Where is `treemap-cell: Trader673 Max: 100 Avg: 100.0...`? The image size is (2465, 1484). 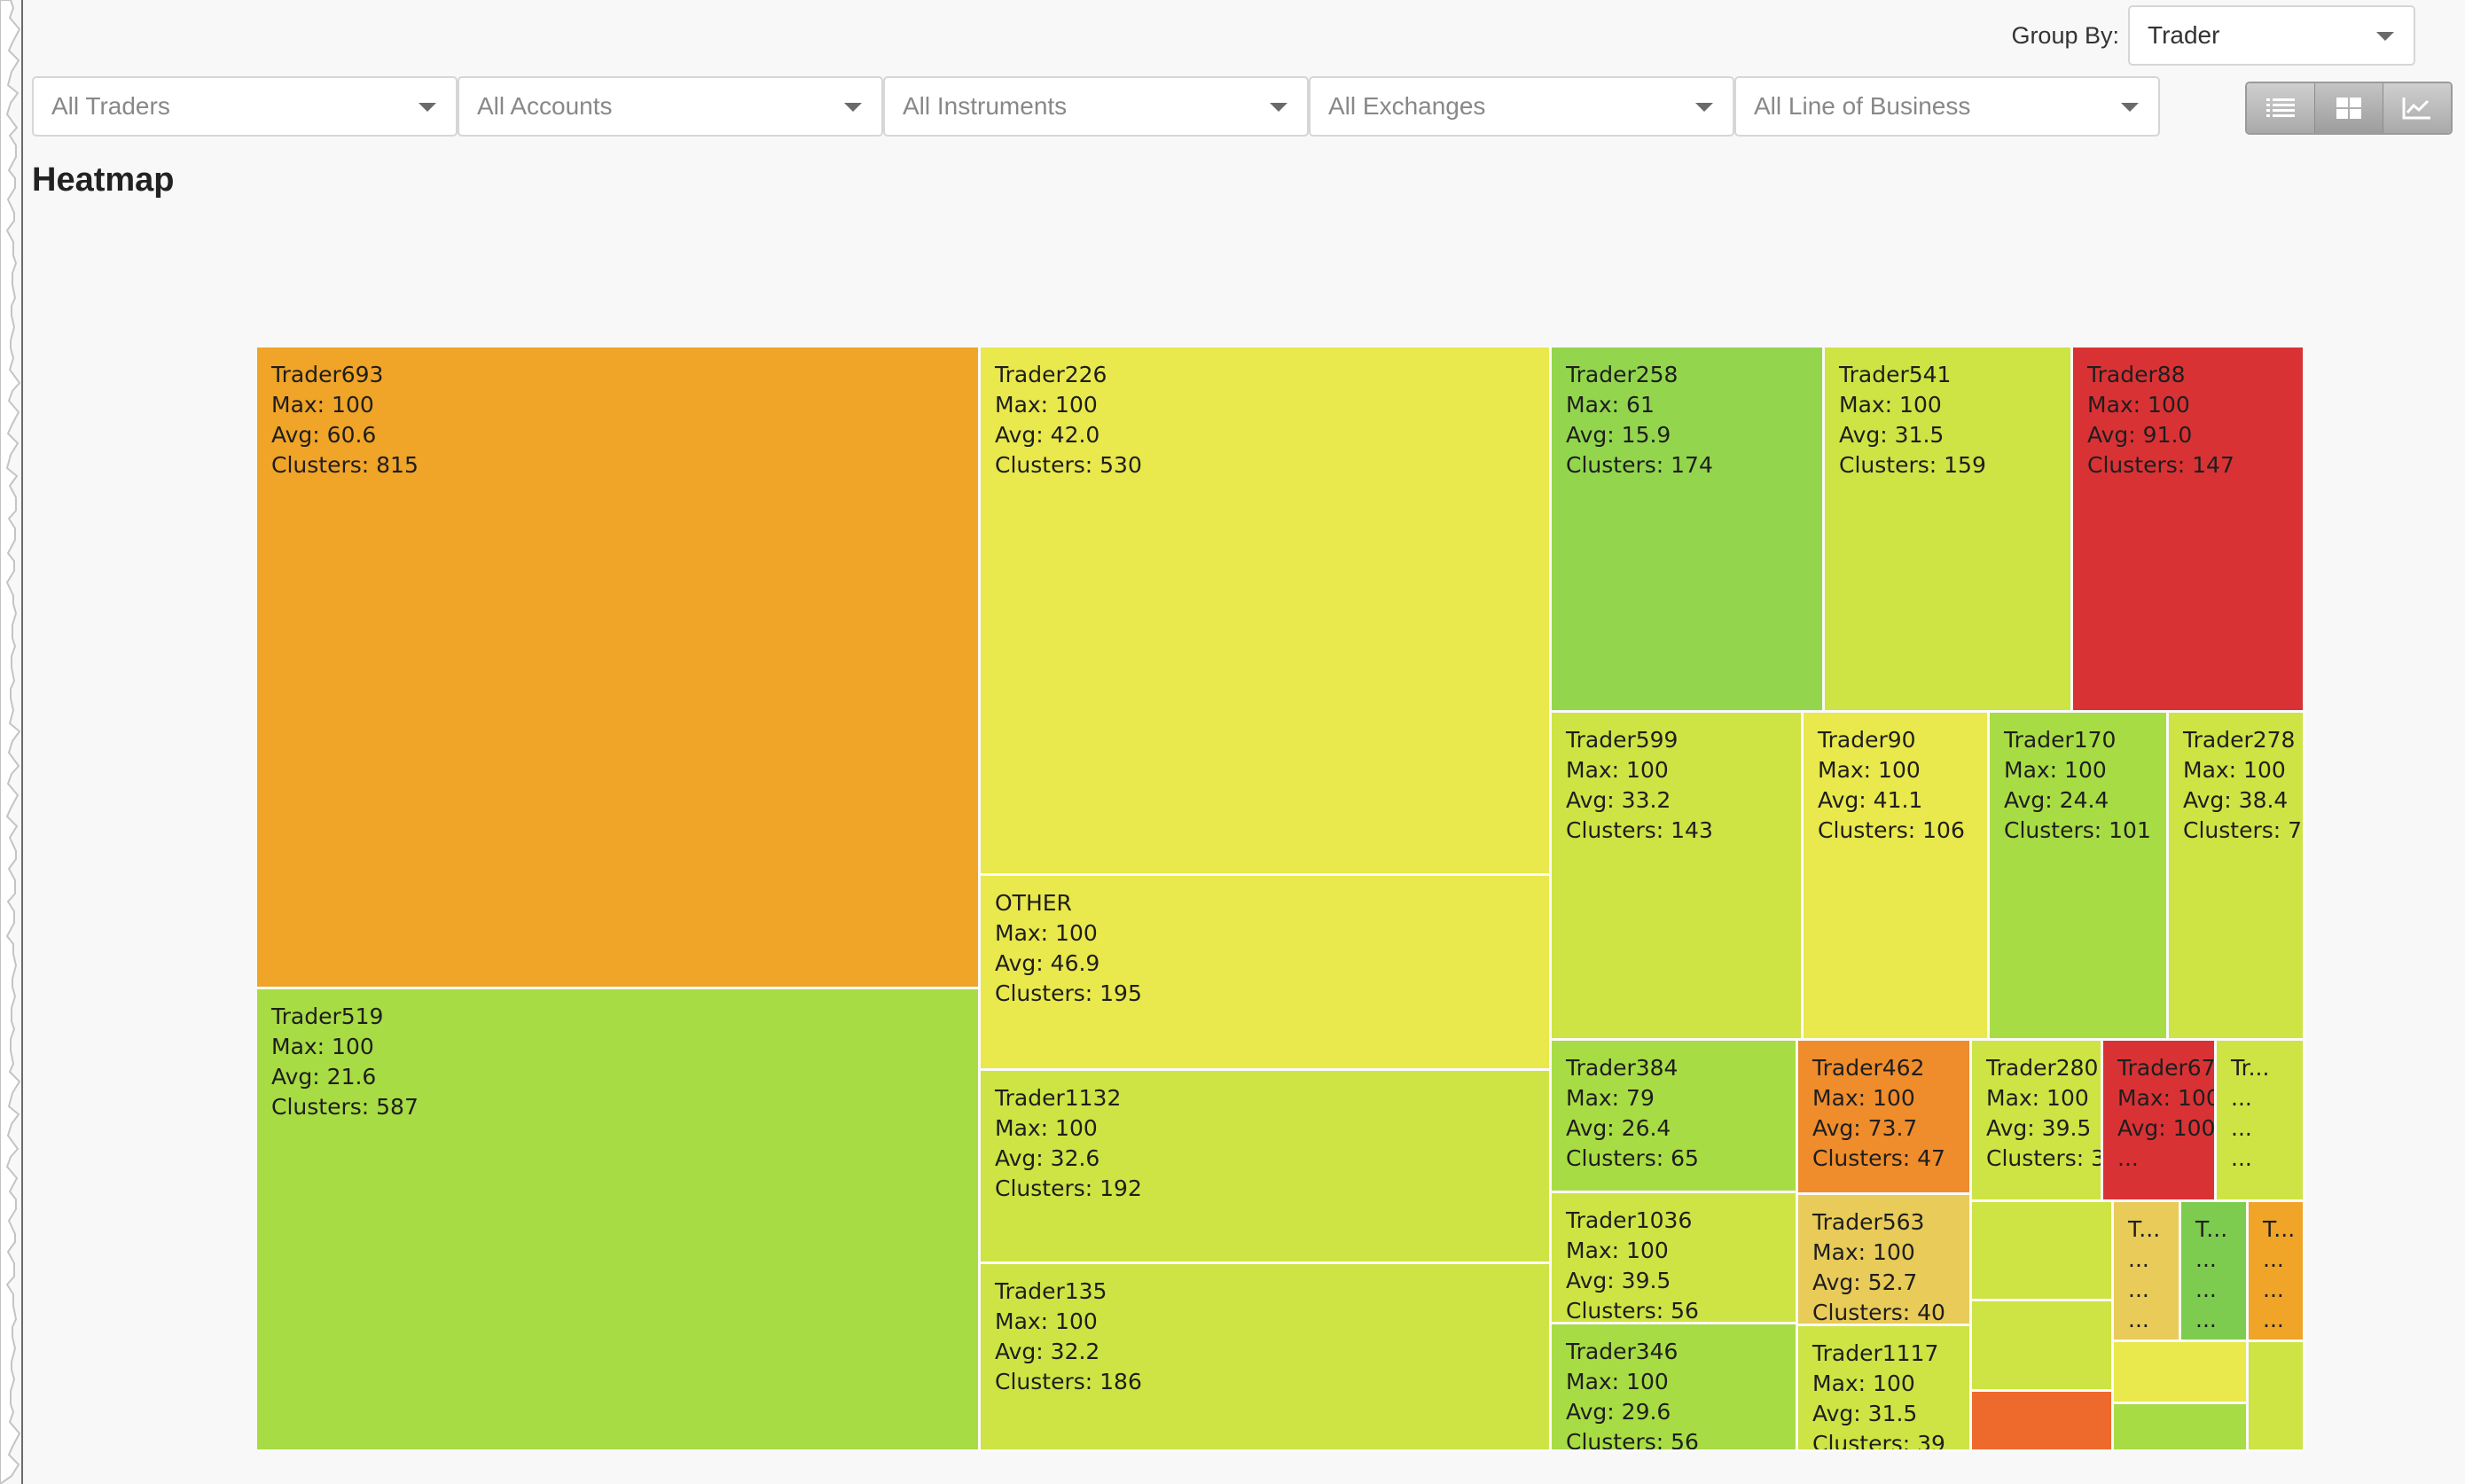
treemap-cell: Trader673 Max: 100 Avg: 100.0... is located at coordinates (2160, 1121).